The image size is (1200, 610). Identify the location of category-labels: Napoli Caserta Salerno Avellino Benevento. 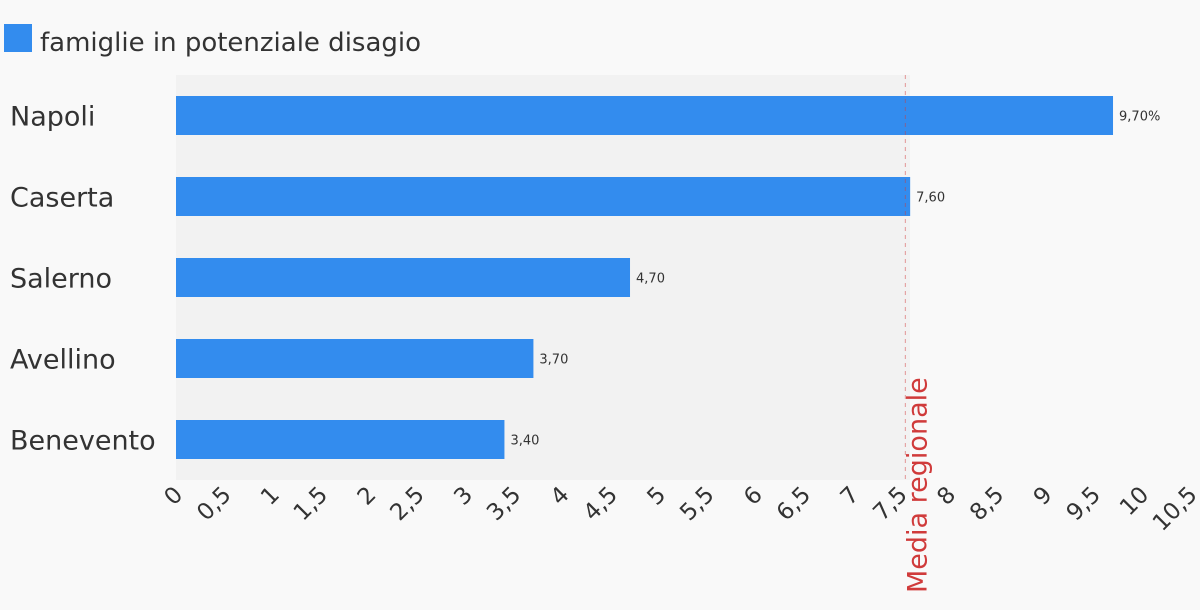
(83, 279).